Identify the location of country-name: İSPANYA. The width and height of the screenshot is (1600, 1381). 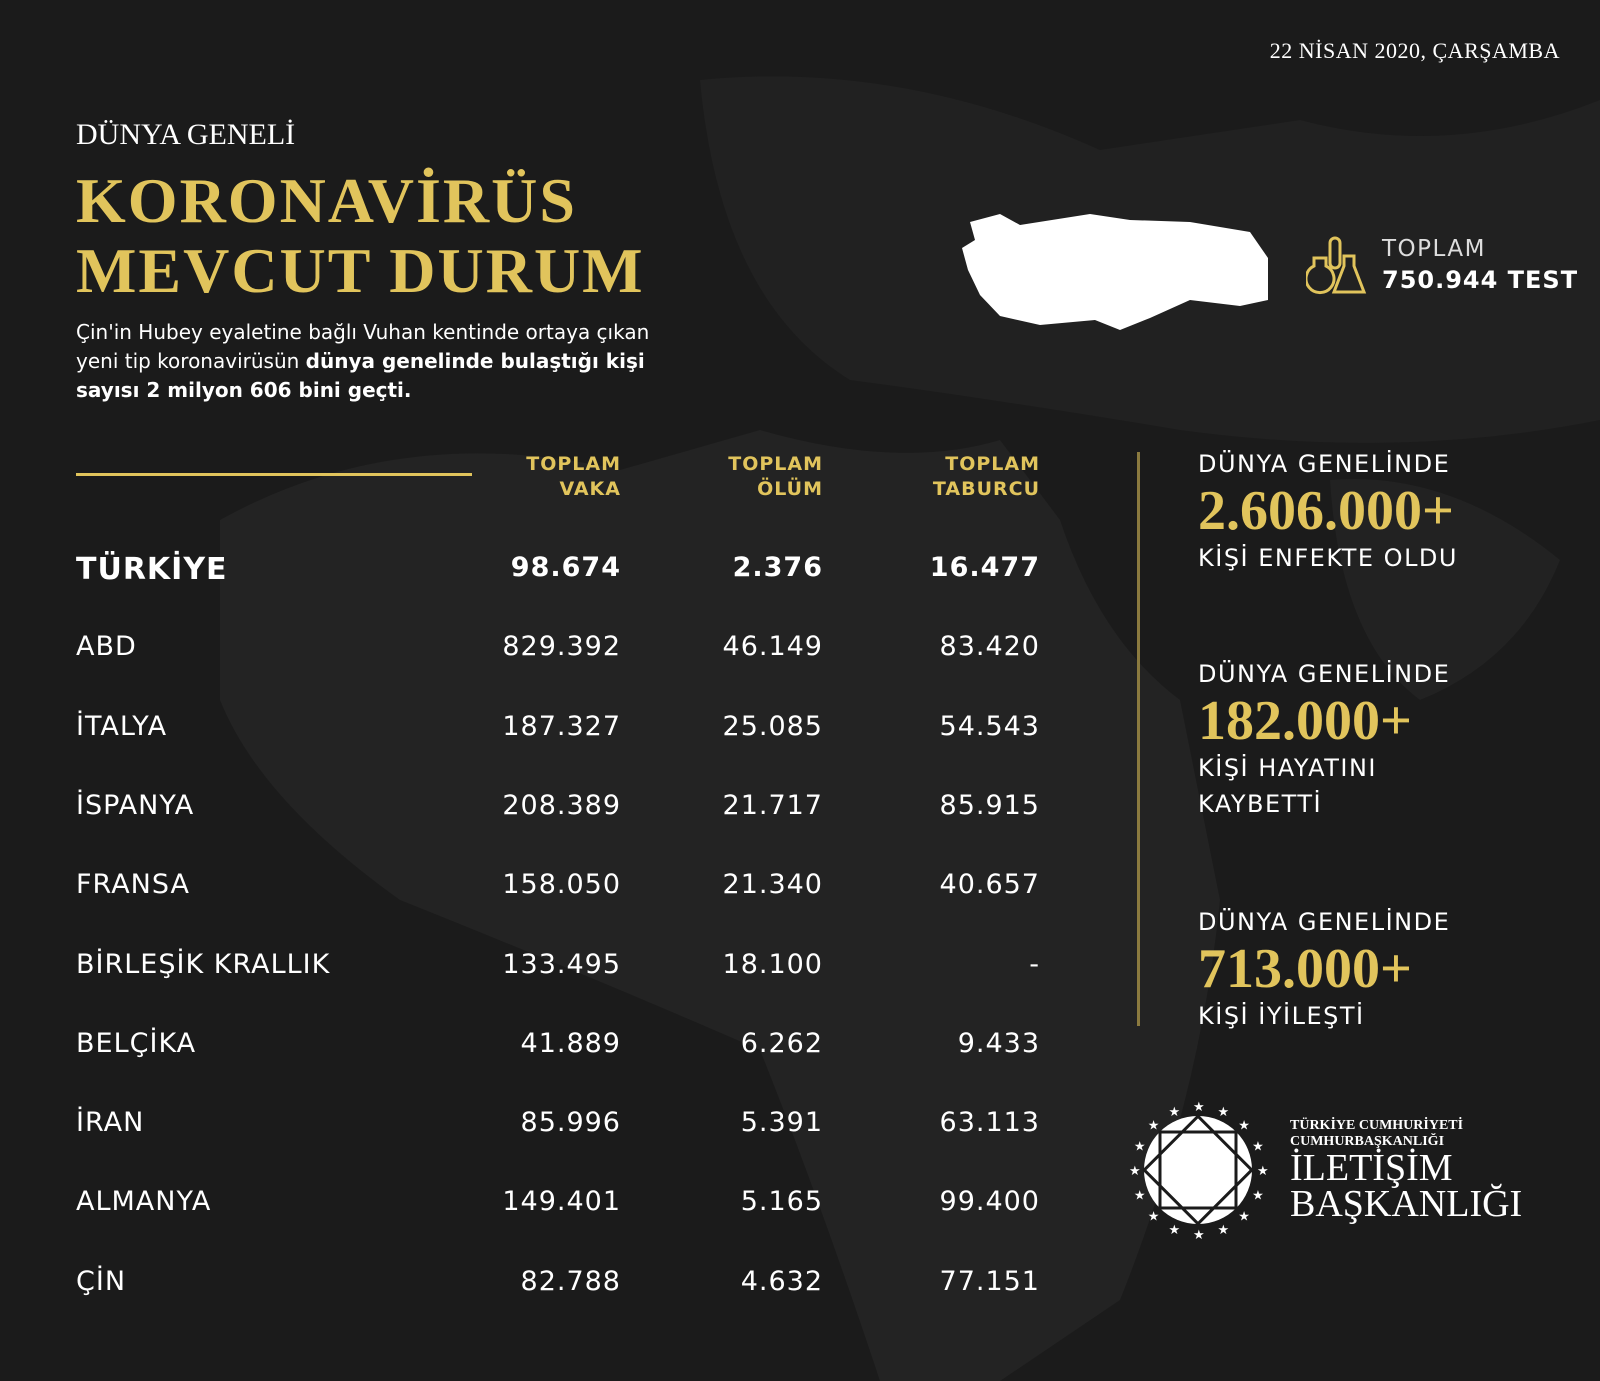
(135, 805).